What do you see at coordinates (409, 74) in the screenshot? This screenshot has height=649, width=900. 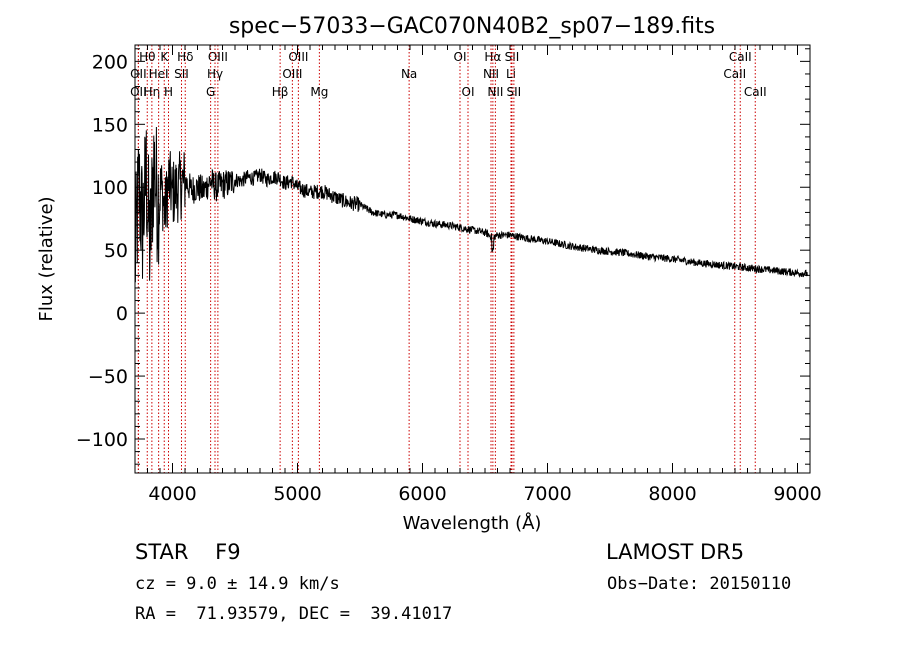 I see `spectral-line-label: Na` at bounding box center [409, 74].